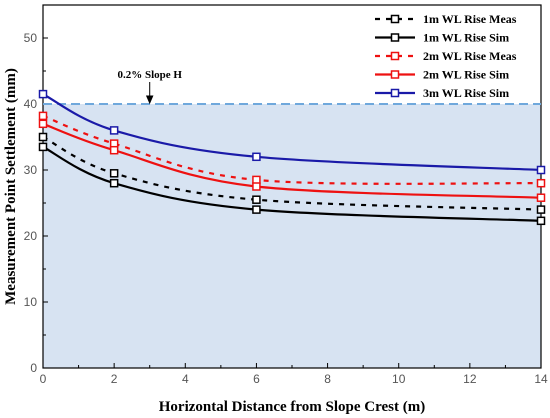  What do you see at coordinates (149, 93) in the screenshot?
I see `reference-arrow` at bounding box center [149, 93].